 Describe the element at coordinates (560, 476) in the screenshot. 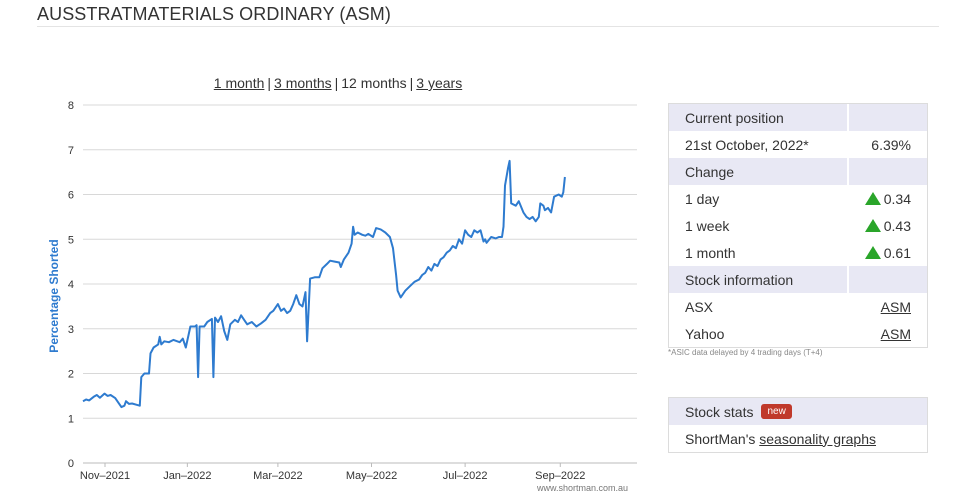

I see `x-tick-label: Sep–2022` at that location.